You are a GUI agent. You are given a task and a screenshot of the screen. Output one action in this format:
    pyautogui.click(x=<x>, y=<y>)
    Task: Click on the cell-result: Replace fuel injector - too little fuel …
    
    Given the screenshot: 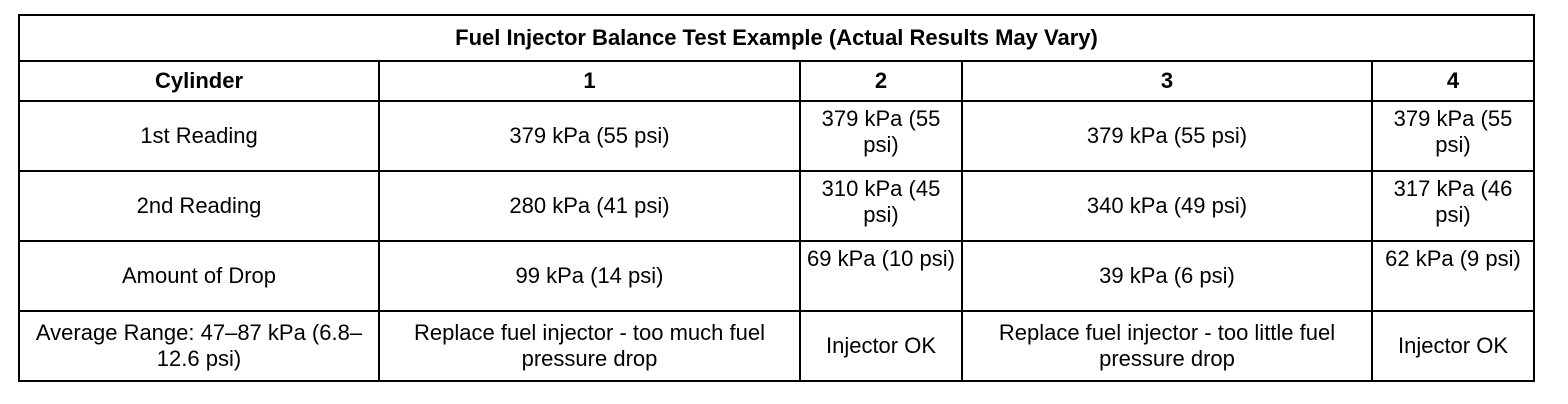 What is the action you would take?
    pyautogui.click(x=1167, y=346)
    